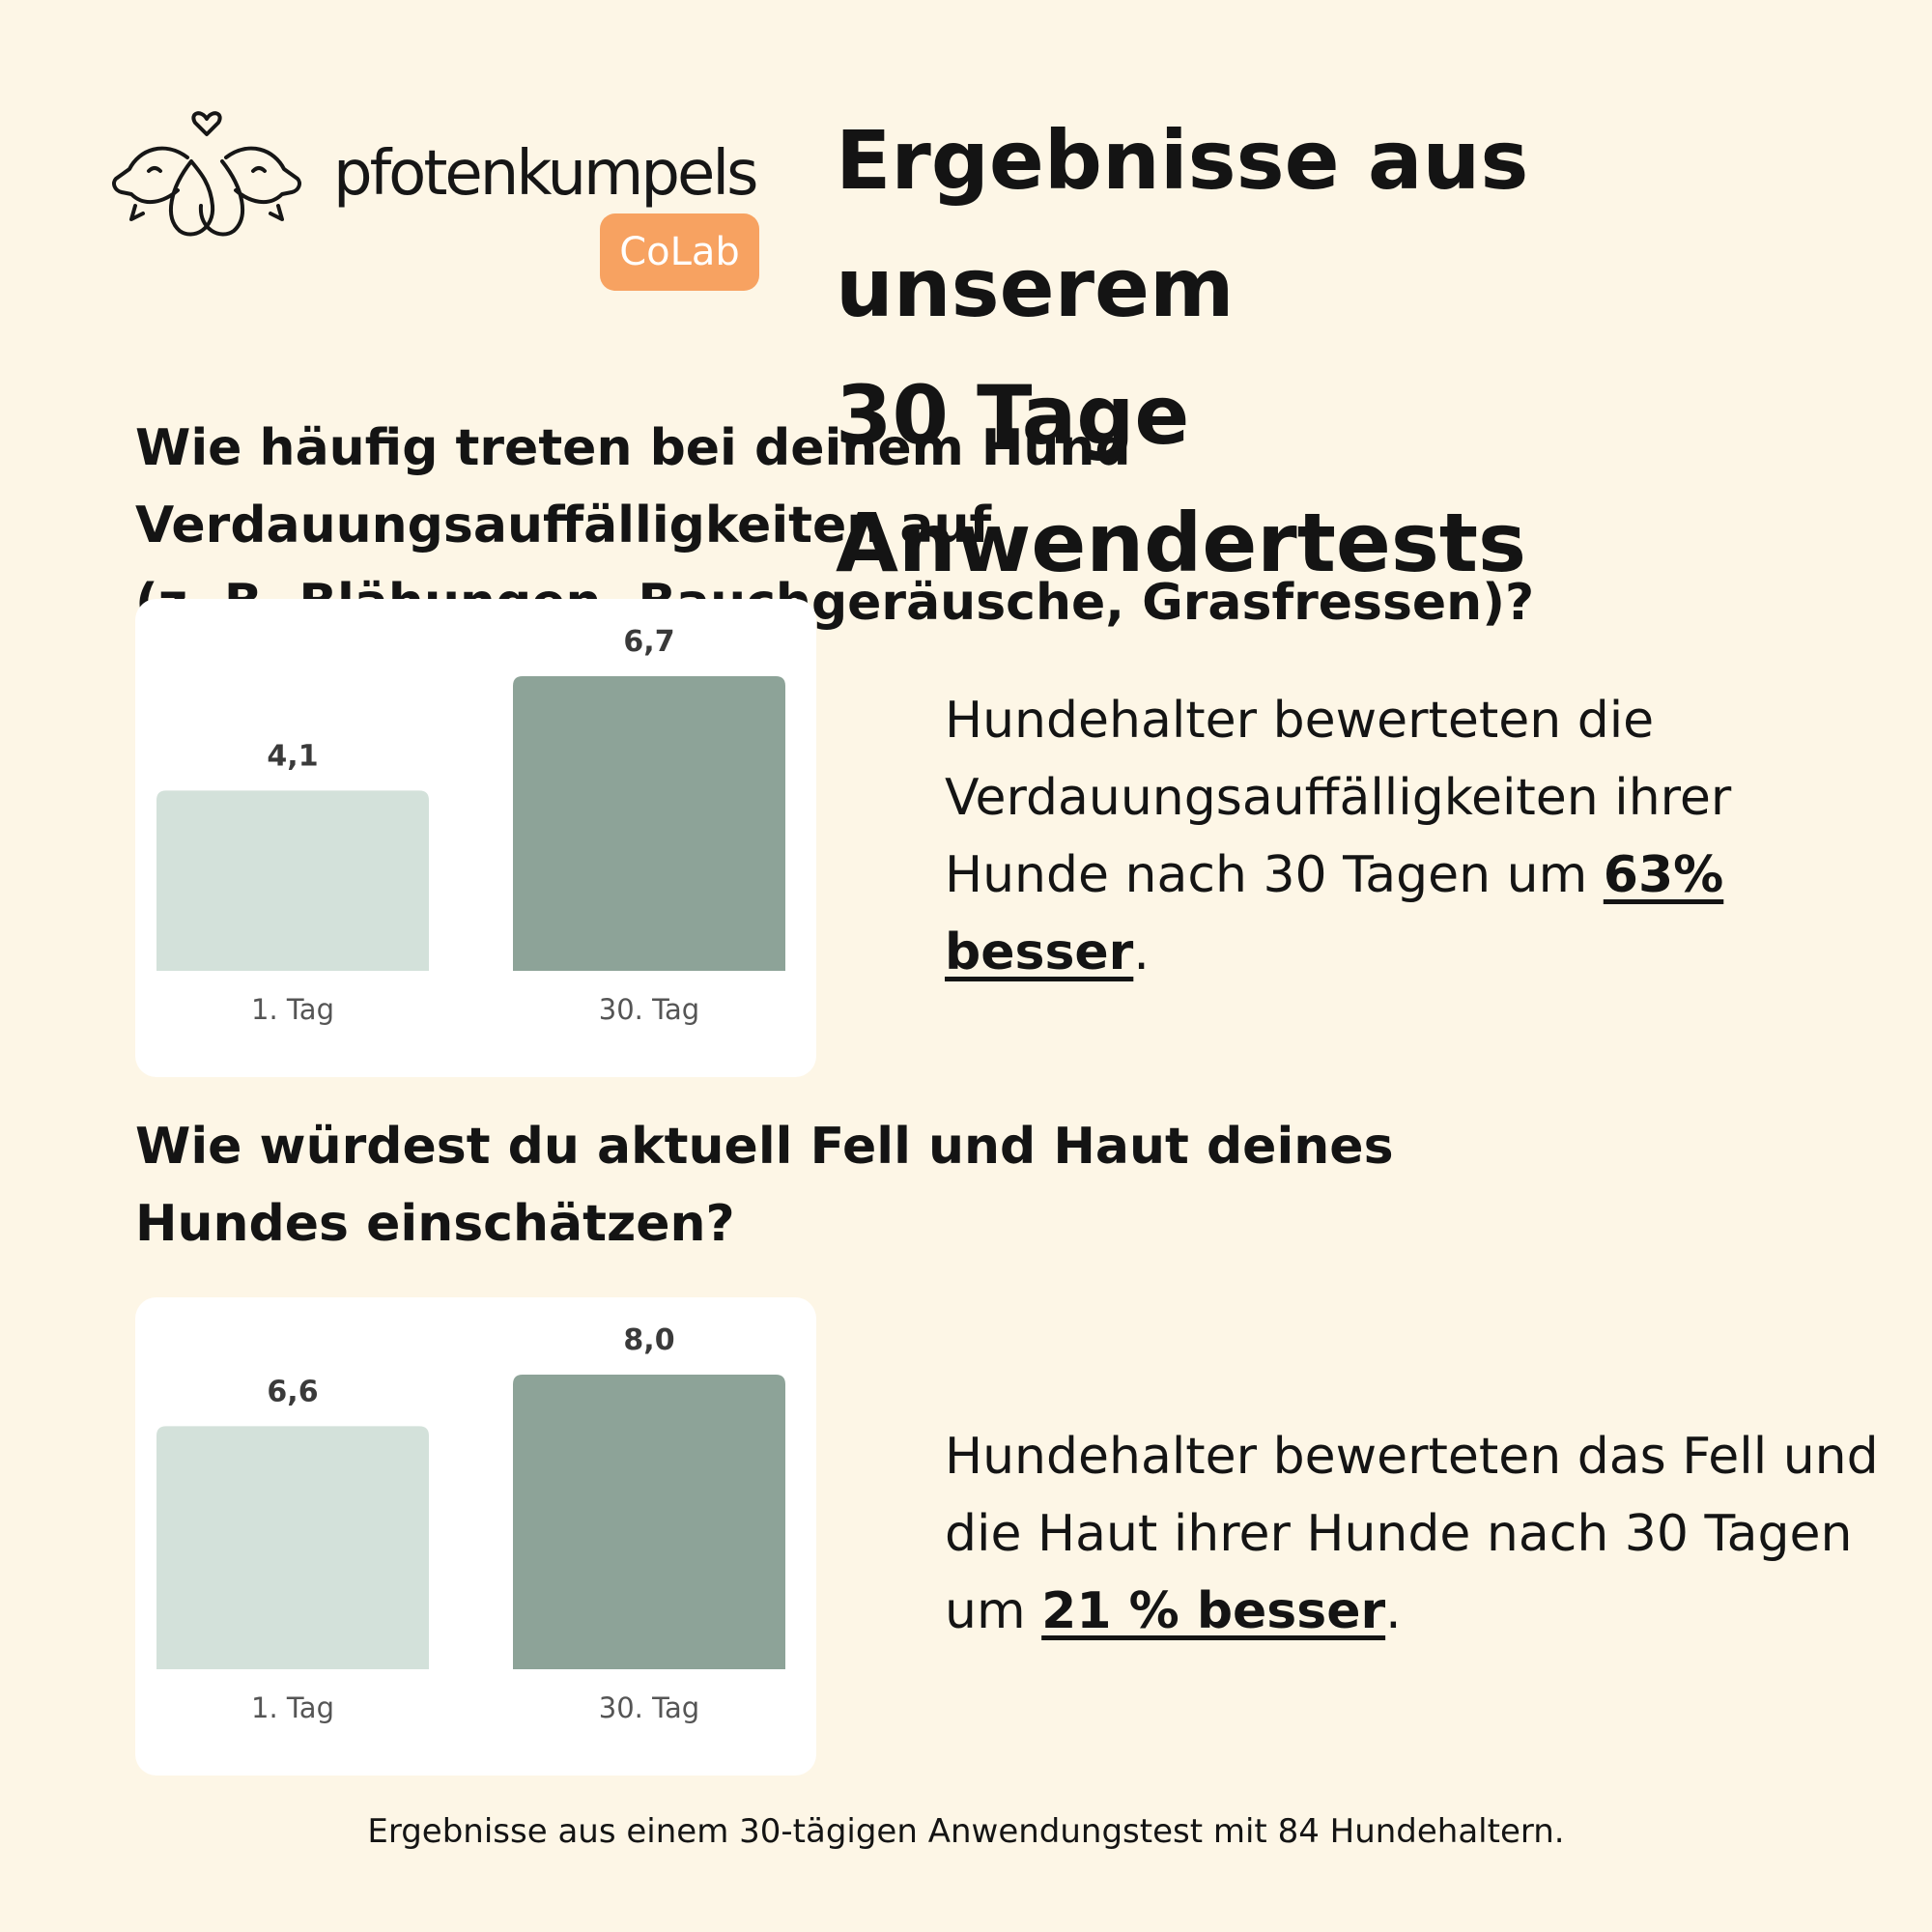  What do you see at coordinates (1213, 1611) in the screenshot?
I see `result-coat-skin-highlight: 21 % besser` at bounding box center [1213, 1611].